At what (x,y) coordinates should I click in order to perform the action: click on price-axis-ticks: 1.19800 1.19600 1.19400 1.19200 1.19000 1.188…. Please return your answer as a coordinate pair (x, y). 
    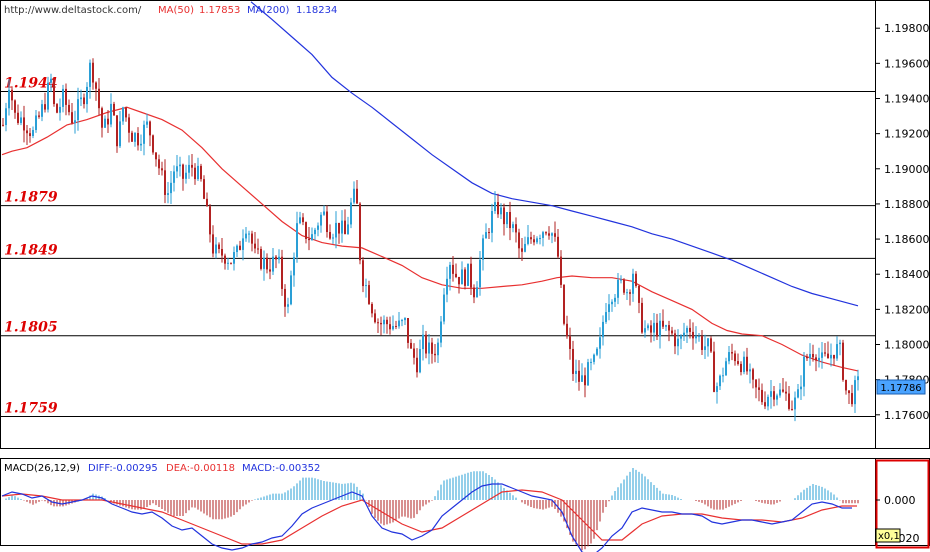
    Looking at the image, I should click on (903, 222).